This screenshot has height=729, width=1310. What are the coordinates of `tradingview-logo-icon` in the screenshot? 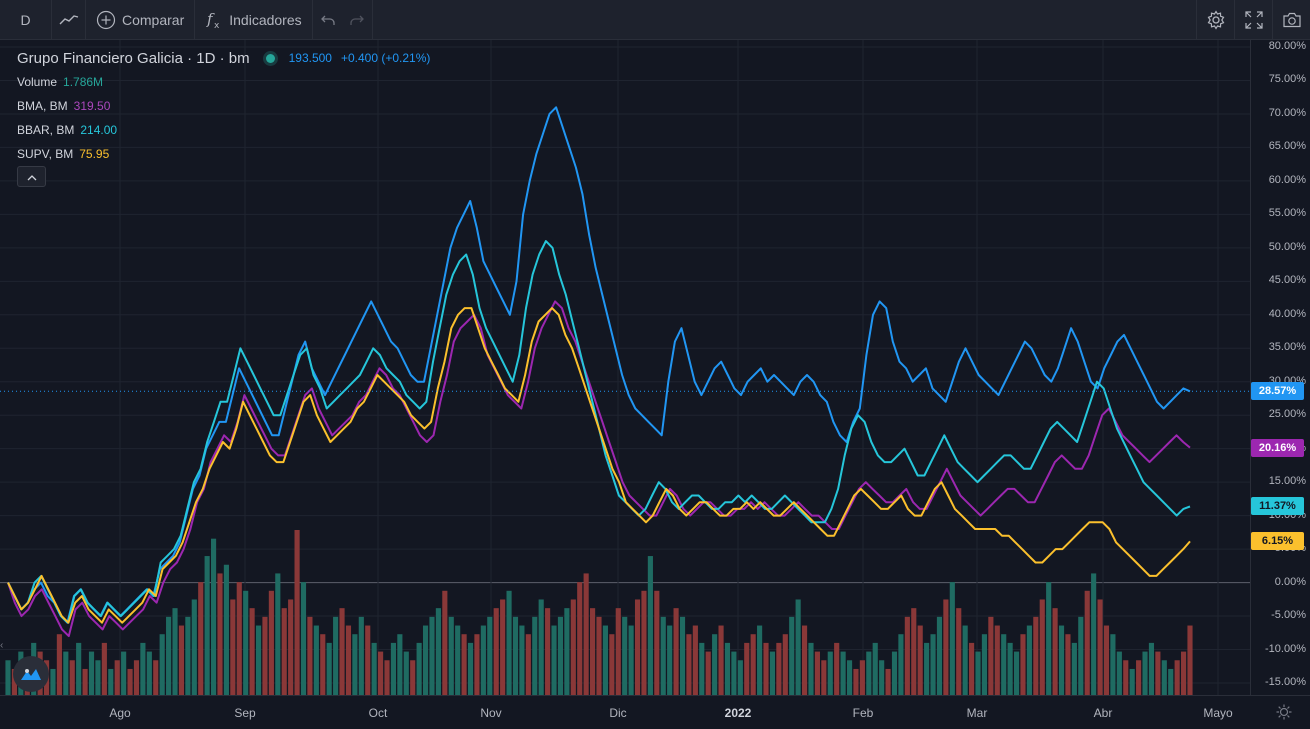 It's located at (31, 674).